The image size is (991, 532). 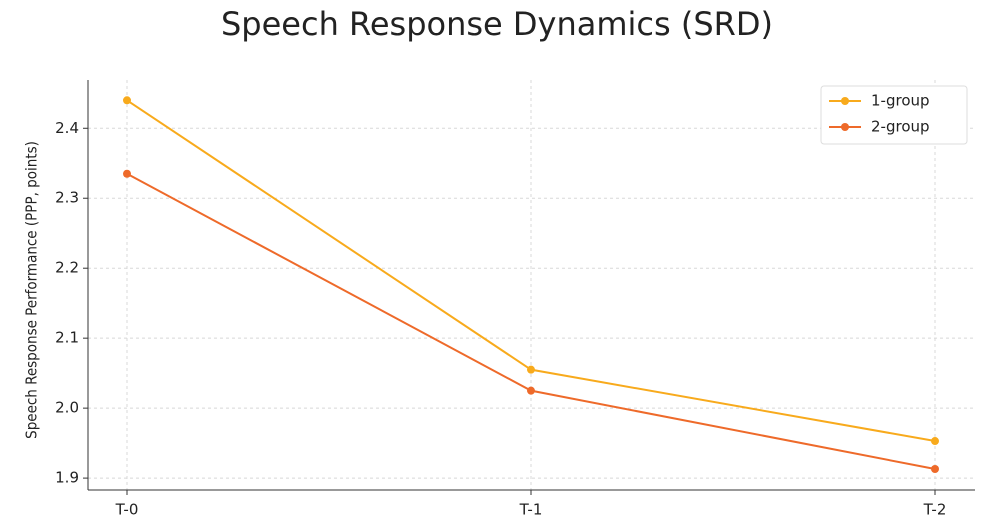 I want to click on y-tick-label: 2.2, so click(x=67, y=268).